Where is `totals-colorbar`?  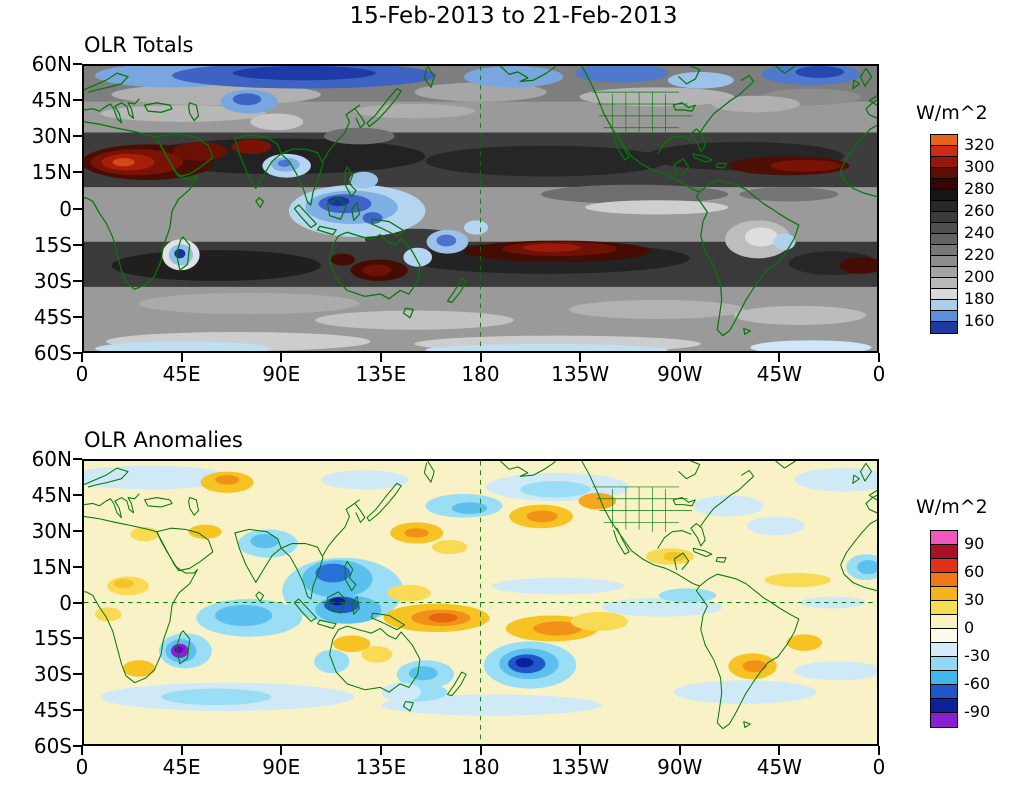
totals-colorbar is located at coordinates (944, 234).